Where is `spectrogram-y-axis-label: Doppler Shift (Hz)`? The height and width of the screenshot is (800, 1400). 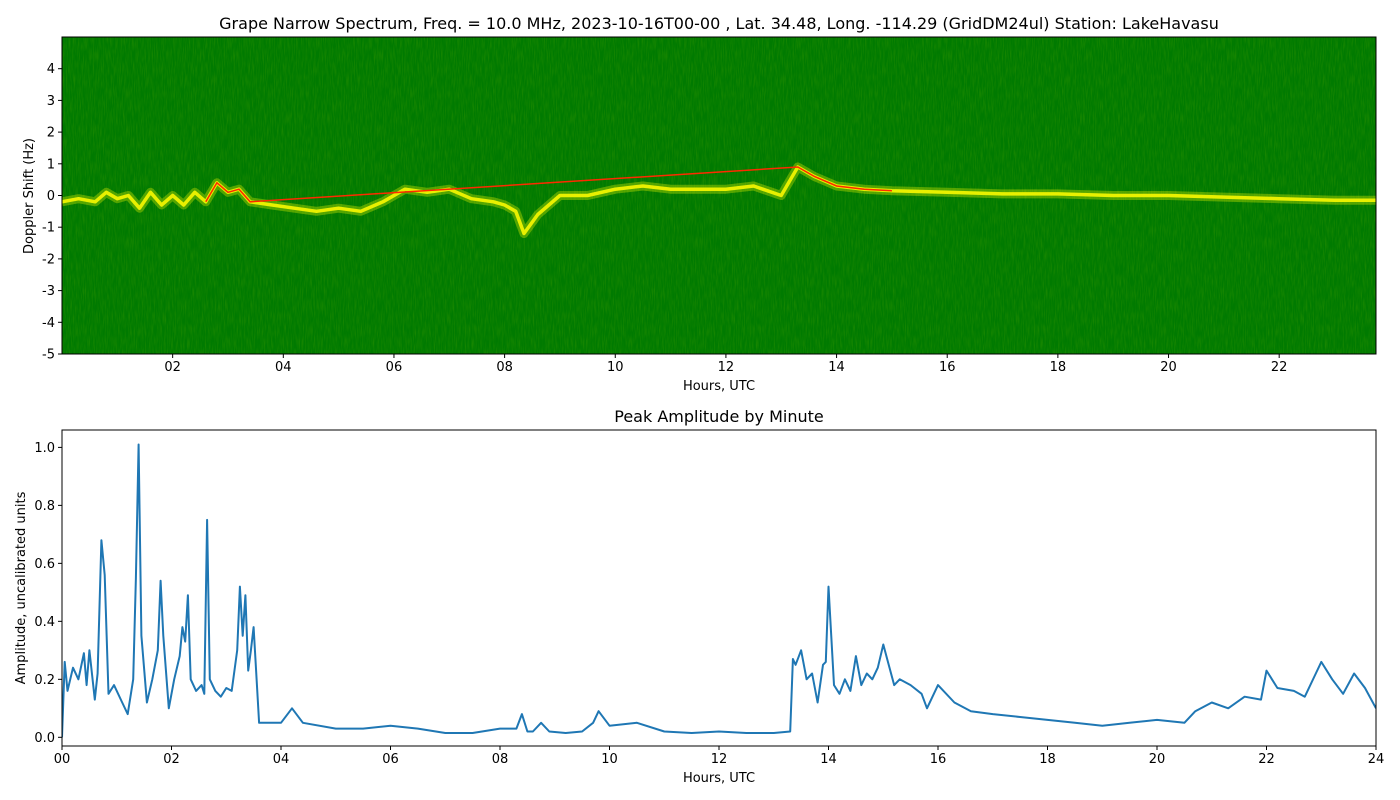
spectrogram-y-axis-label: Doppler Shift (Hz) is located at coordinates (29, 196).